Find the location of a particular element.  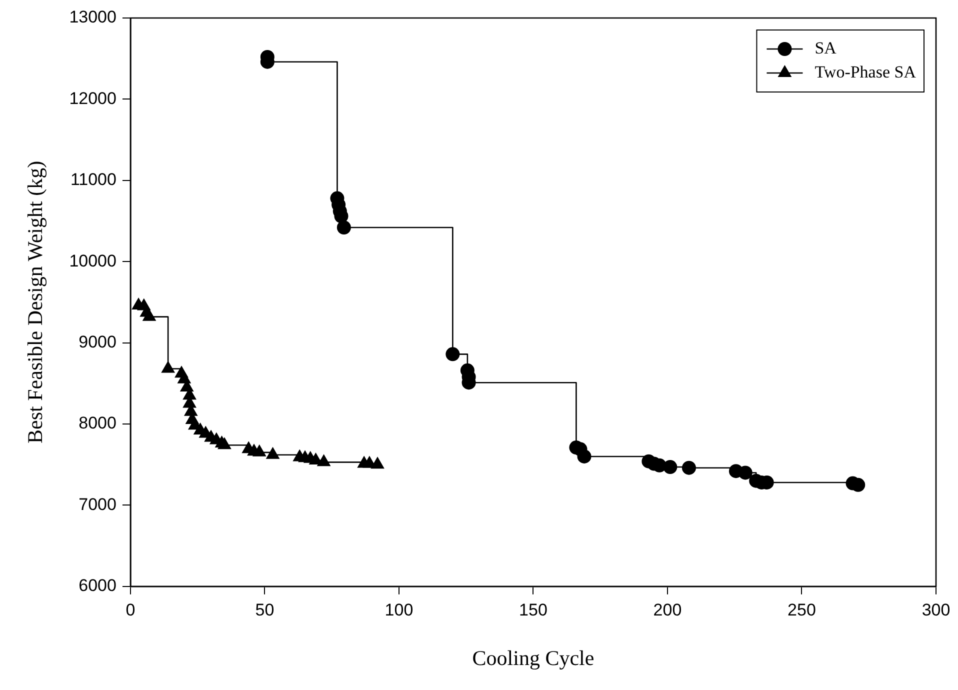

x-tick-label: 200 is located at coordinates (667, 610).